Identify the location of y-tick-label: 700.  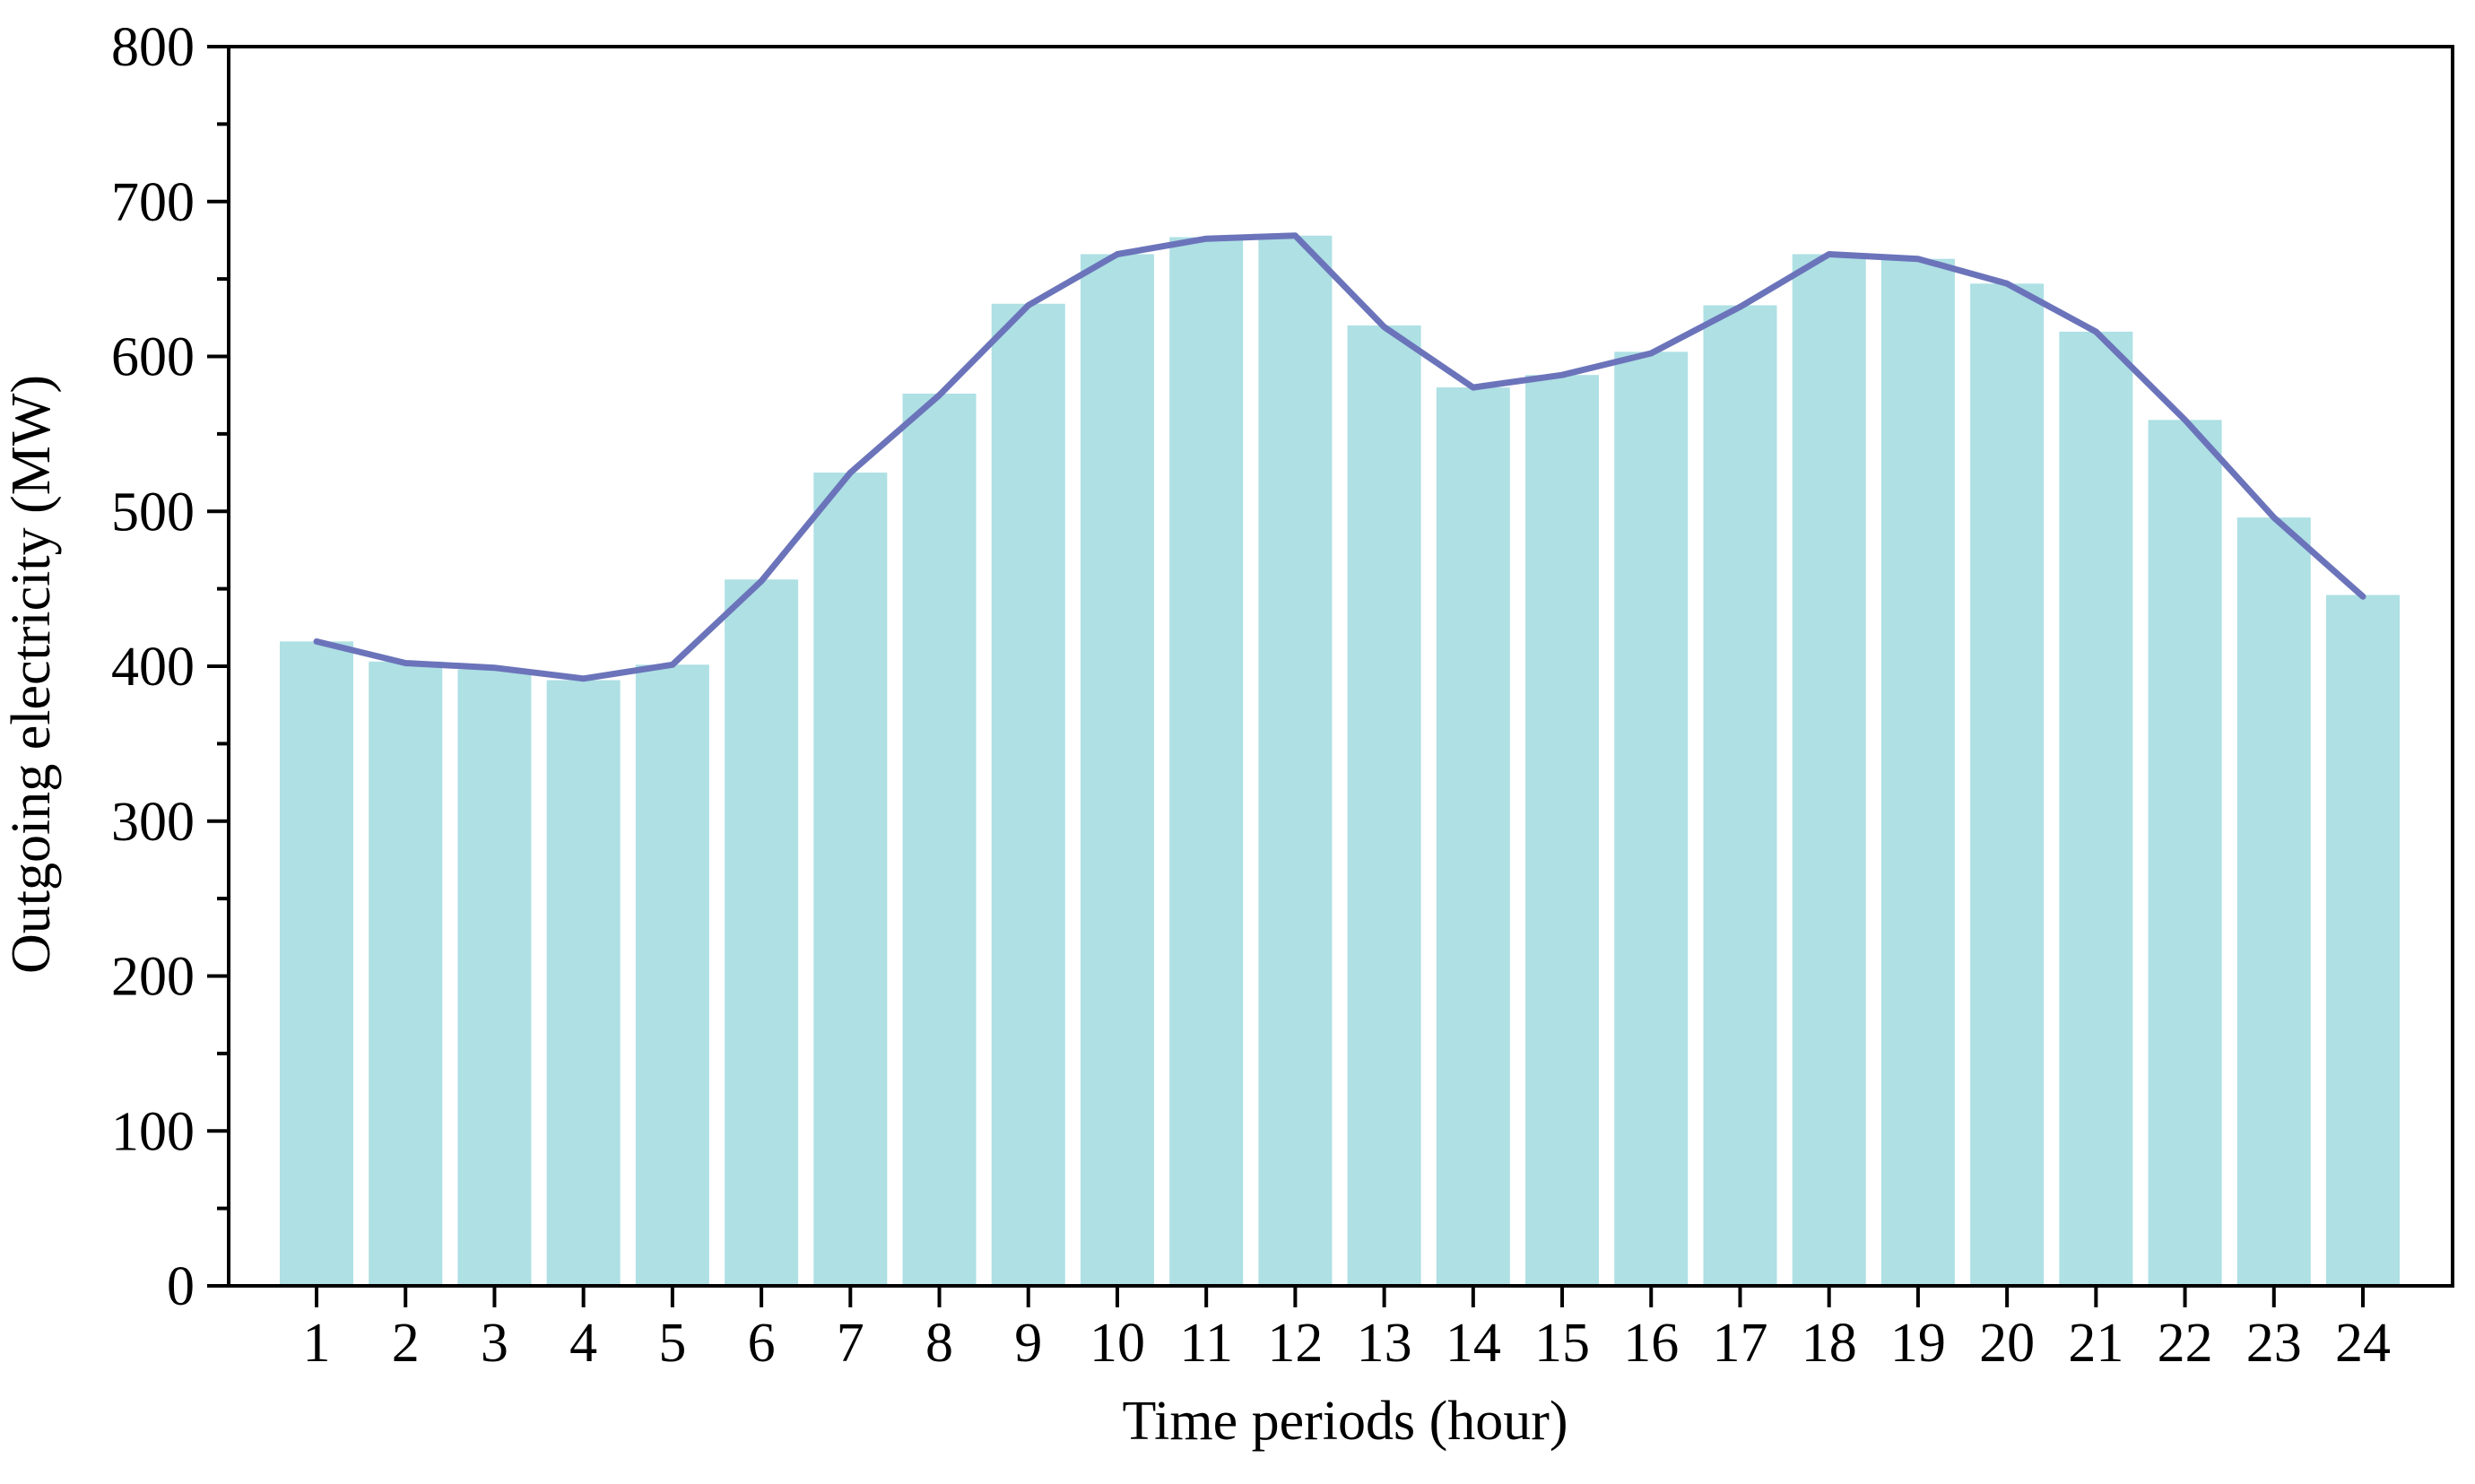
(153, 203).